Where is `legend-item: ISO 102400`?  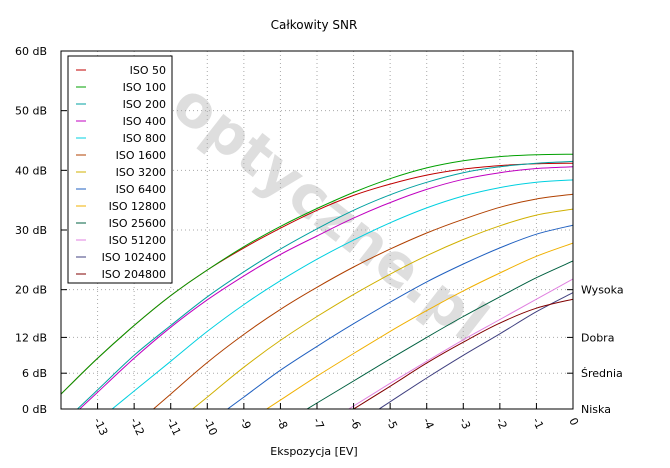 legend-item: ISO 102400 is located at coordinates (121, 257).